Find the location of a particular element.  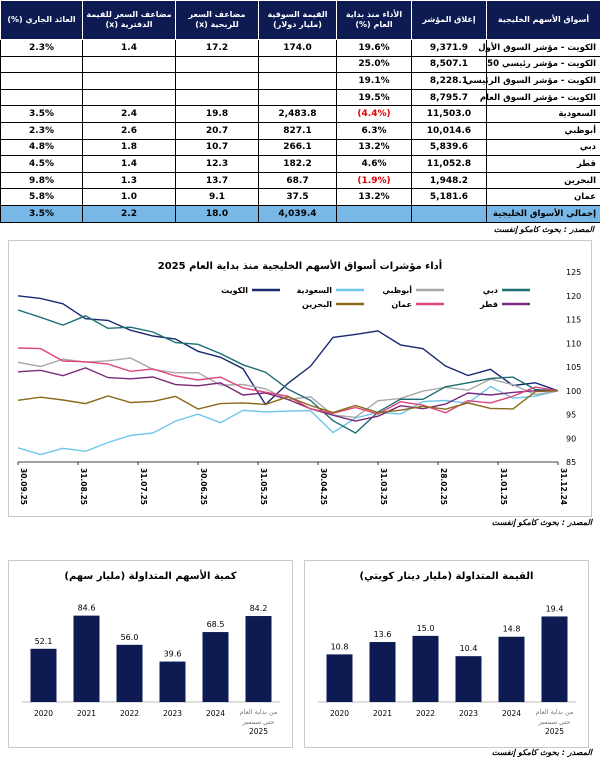

table-row: عمان 5,181.6 13.2% 37.5 9.1 1.0 5.8% is located at coordinates (300, 197).